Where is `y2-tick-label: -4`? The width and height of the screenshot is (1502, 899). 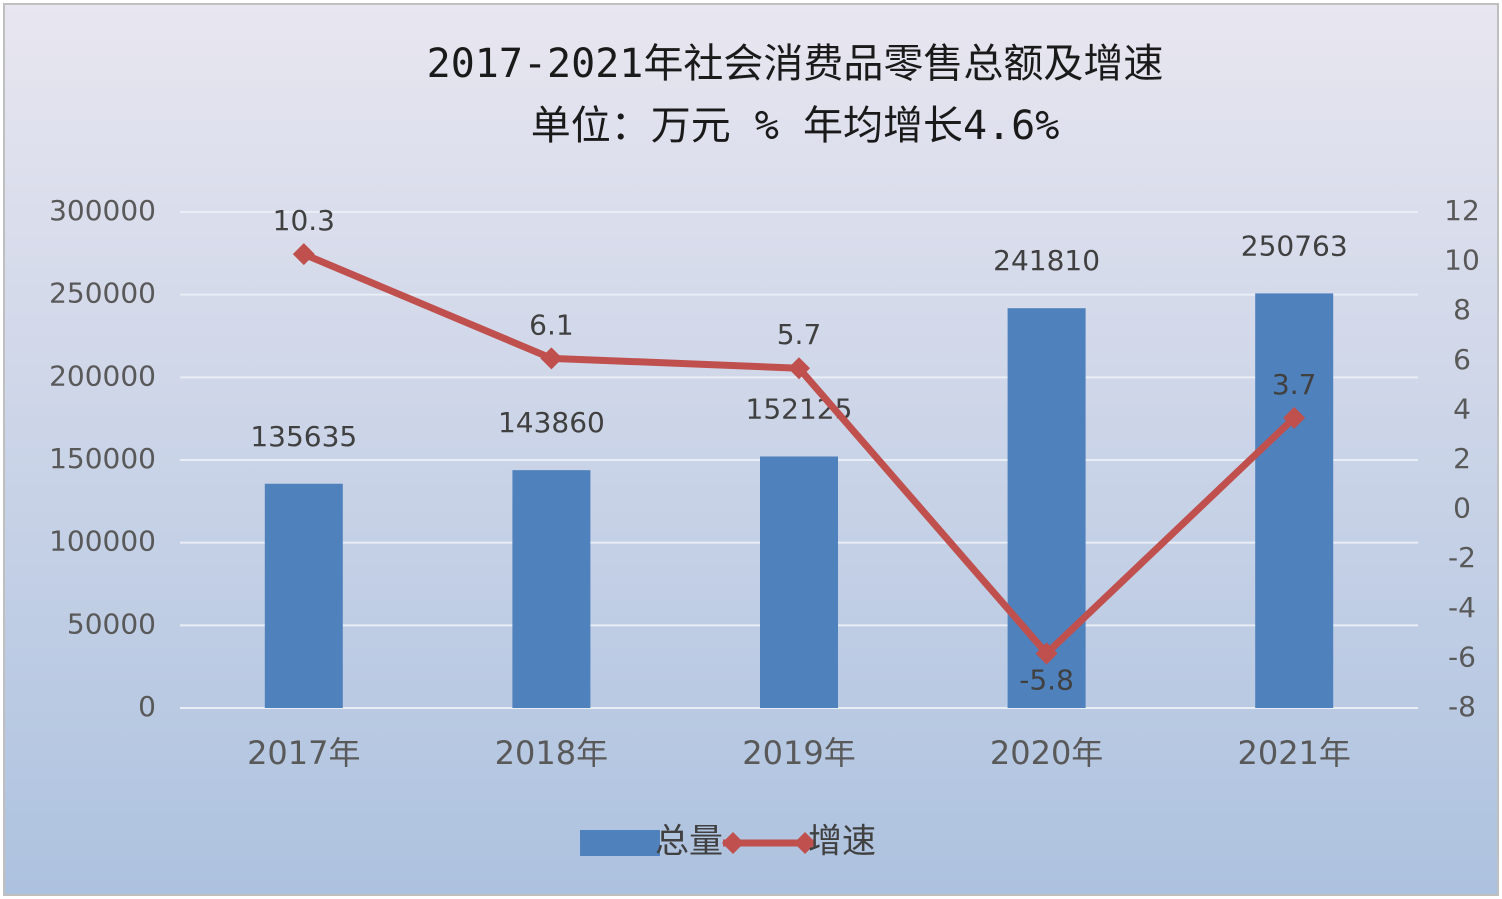 y2-tick-label: -4 is located at coordinates (1462, 607).